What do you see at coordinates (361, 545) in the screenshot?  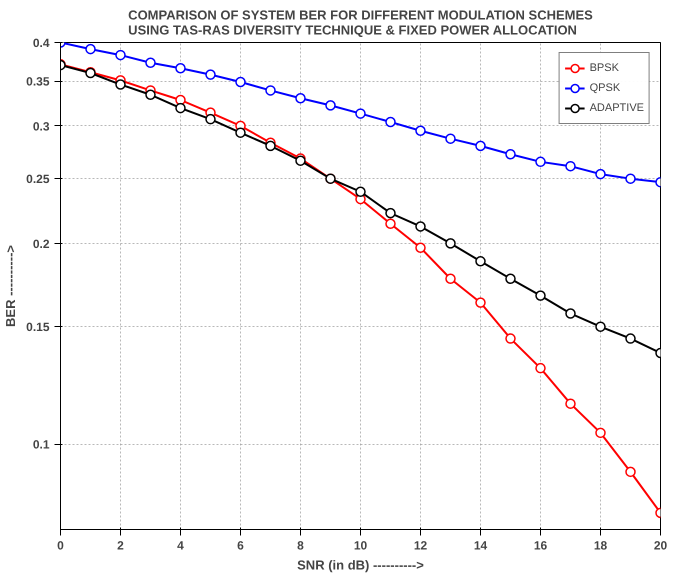 I see `x-tick-label: 10` at bounding box center [361, 545].